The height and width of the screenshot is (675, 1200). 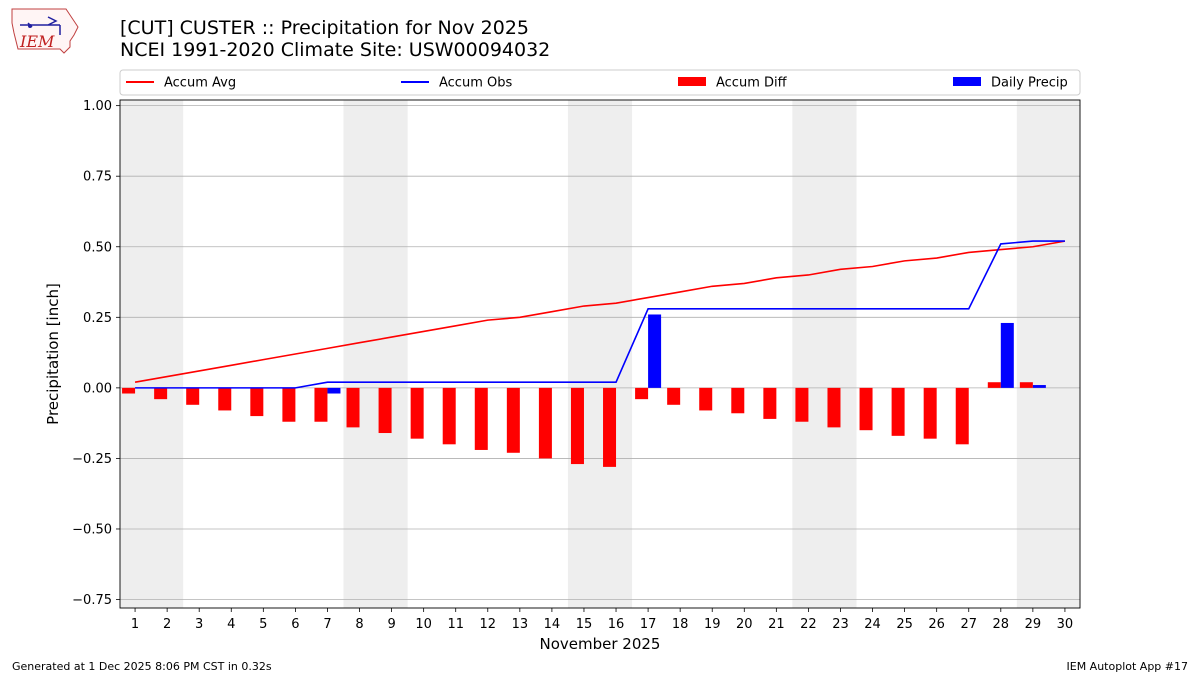 I want to click on y-tick-label: 0.00, so click(x=97, y=388).